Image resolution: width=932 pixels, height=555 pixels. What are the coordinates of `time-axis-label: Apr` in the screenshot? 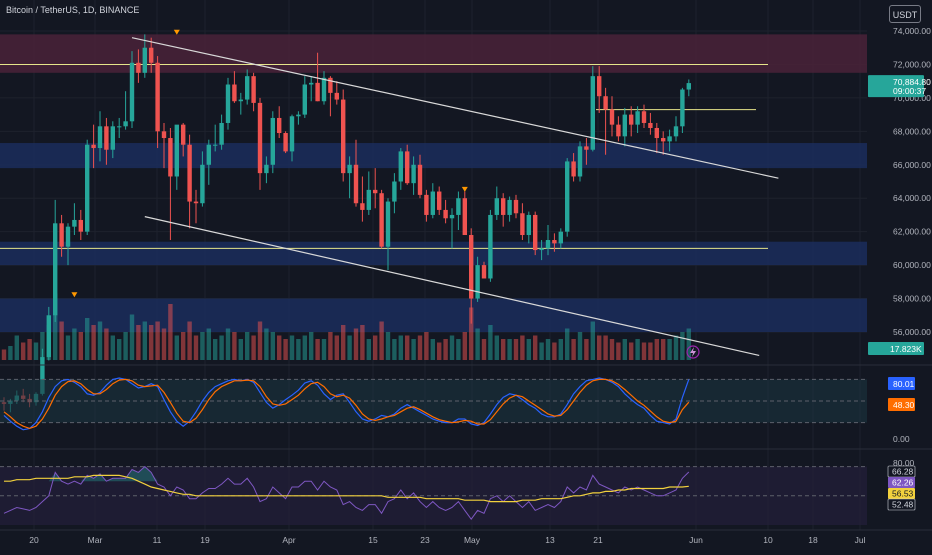 It's located at (288, 540).